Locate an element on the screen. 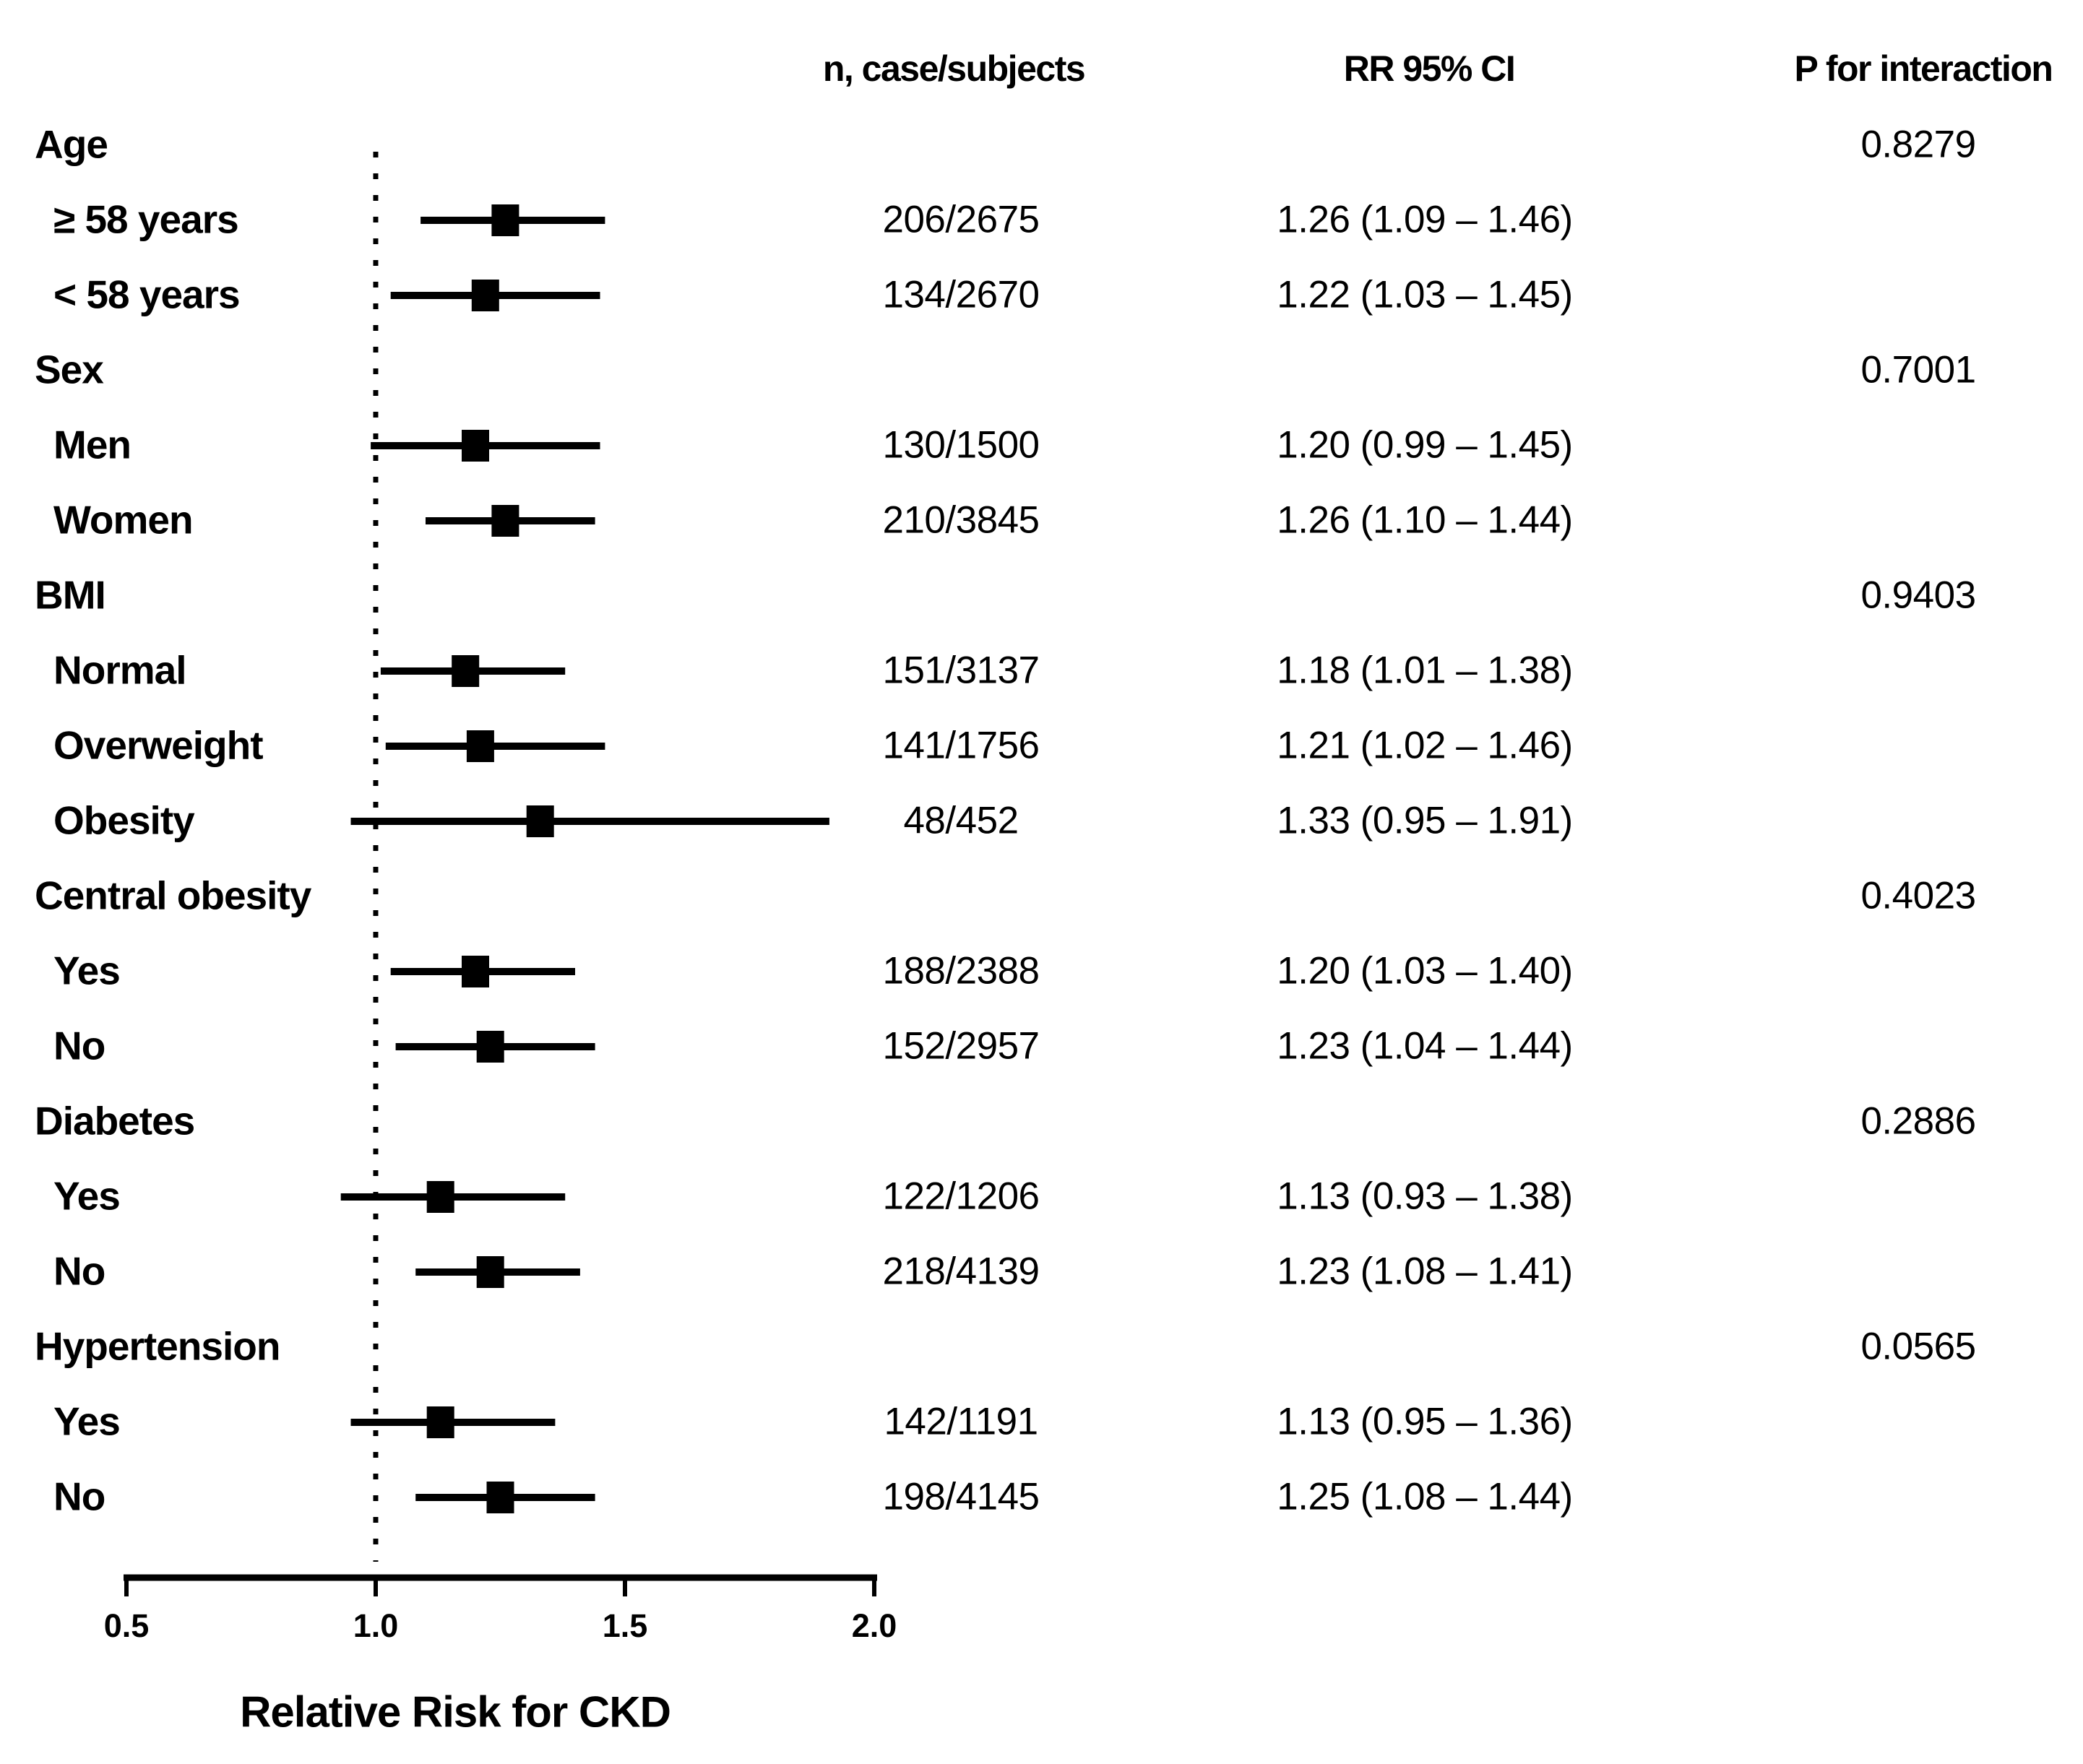  p-interaction-value: 0.7001 is located at coordinates (1918, 370).